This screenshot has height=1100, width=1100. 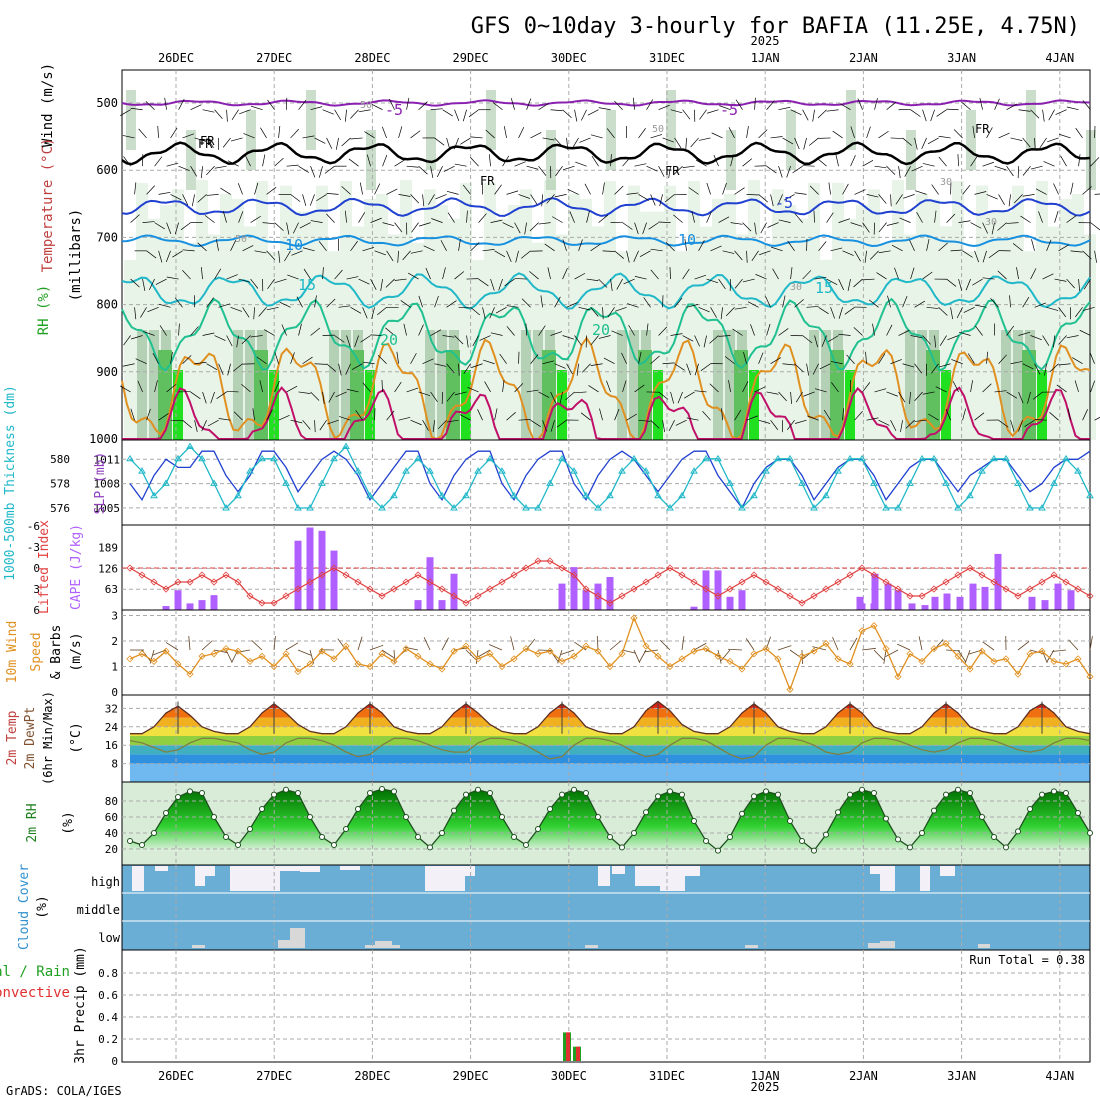 What do you see at coordinates (108, 1039) in the screenshot?
I see `precip-tick: 0.2` at bounding box center [108, 1039].